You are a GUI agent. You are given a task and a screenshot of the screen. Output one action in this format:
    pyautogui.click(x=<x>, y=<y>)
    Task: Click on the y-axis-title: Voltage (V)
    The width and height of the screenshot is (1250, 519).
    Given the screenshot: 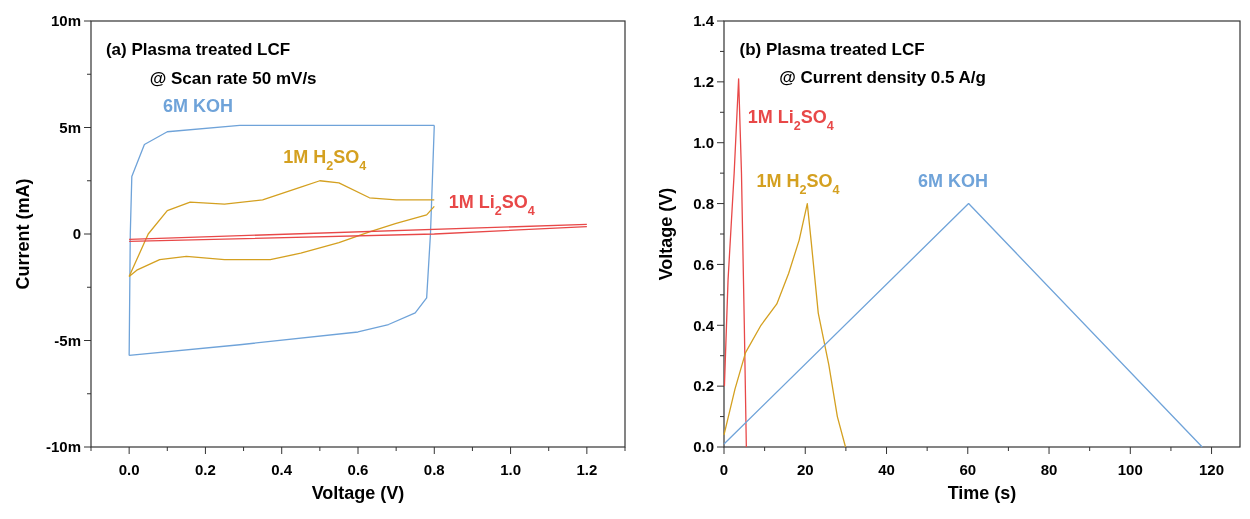 What is the action you would take?
    pyautogui.click(x=666, y=234)
    